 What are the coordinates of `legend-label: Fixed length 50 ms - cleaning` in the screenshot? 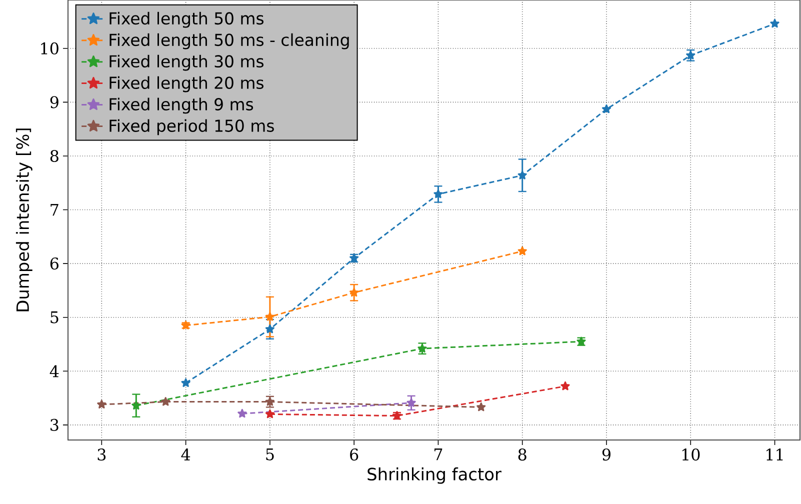 It's located at (229, 41).